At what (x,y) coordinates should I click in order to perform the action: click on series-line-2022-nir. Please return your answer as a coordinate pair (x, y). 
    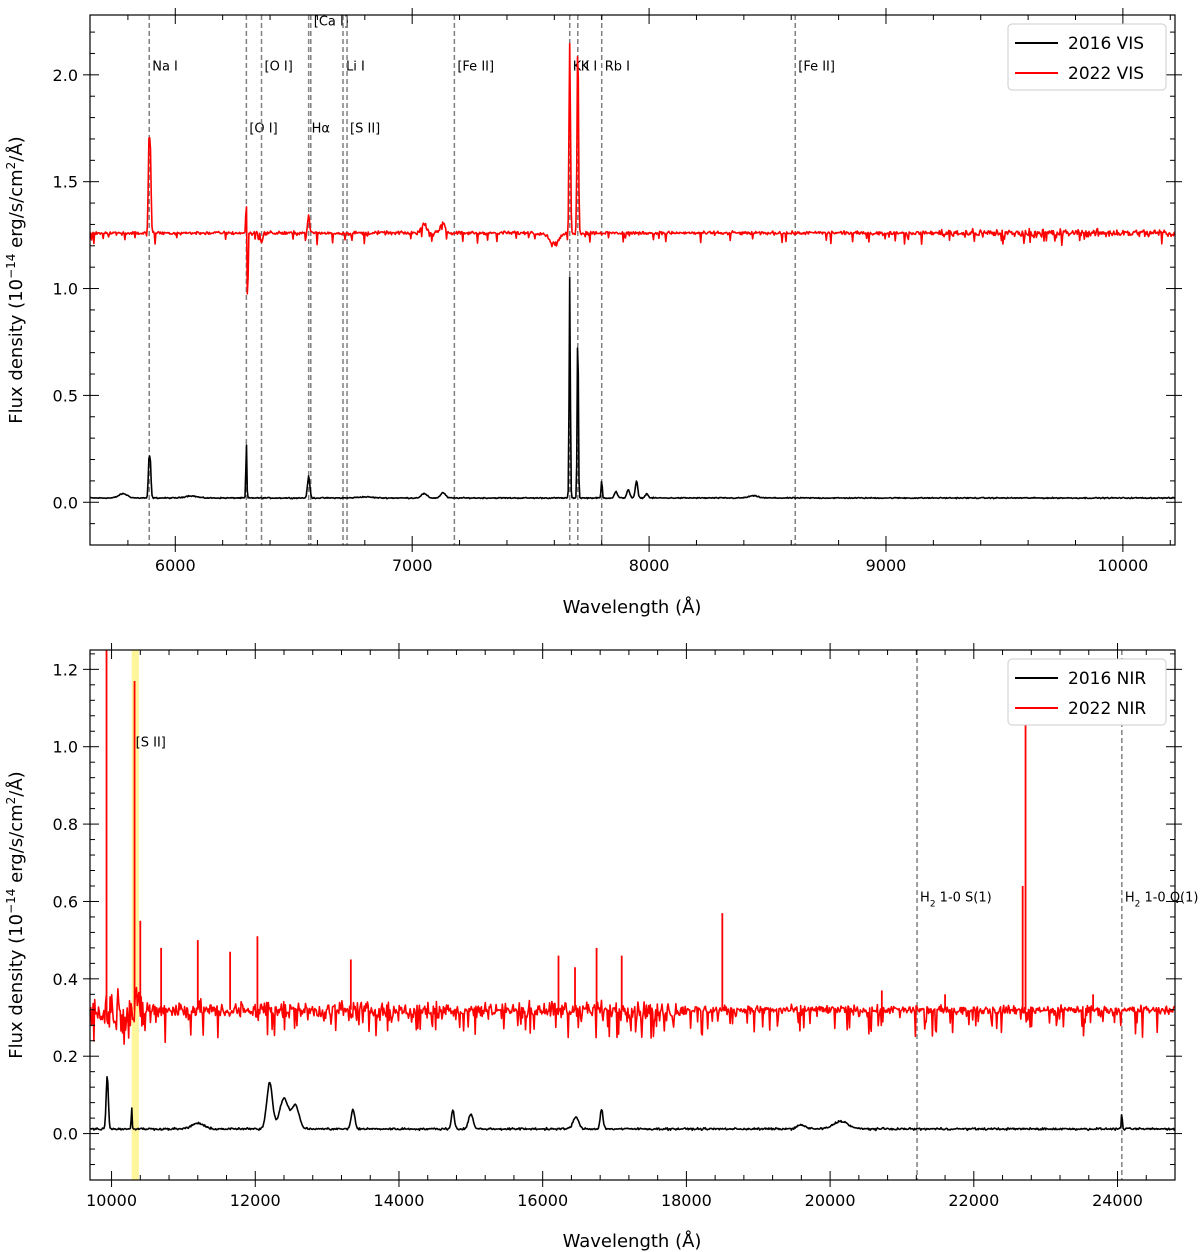
    Looking at the image, I should click on (632, 1015).